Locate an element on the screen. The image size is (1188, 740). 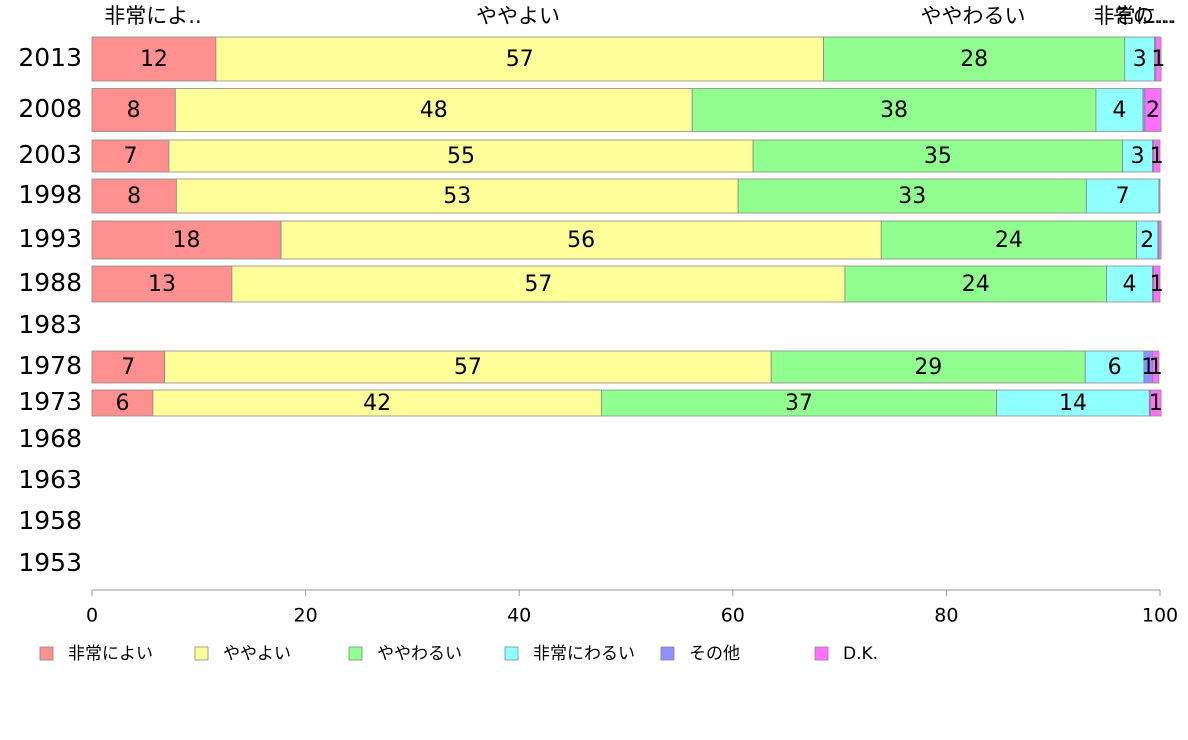
bar-value-label: 3 is located at coordinates (1140, 59).